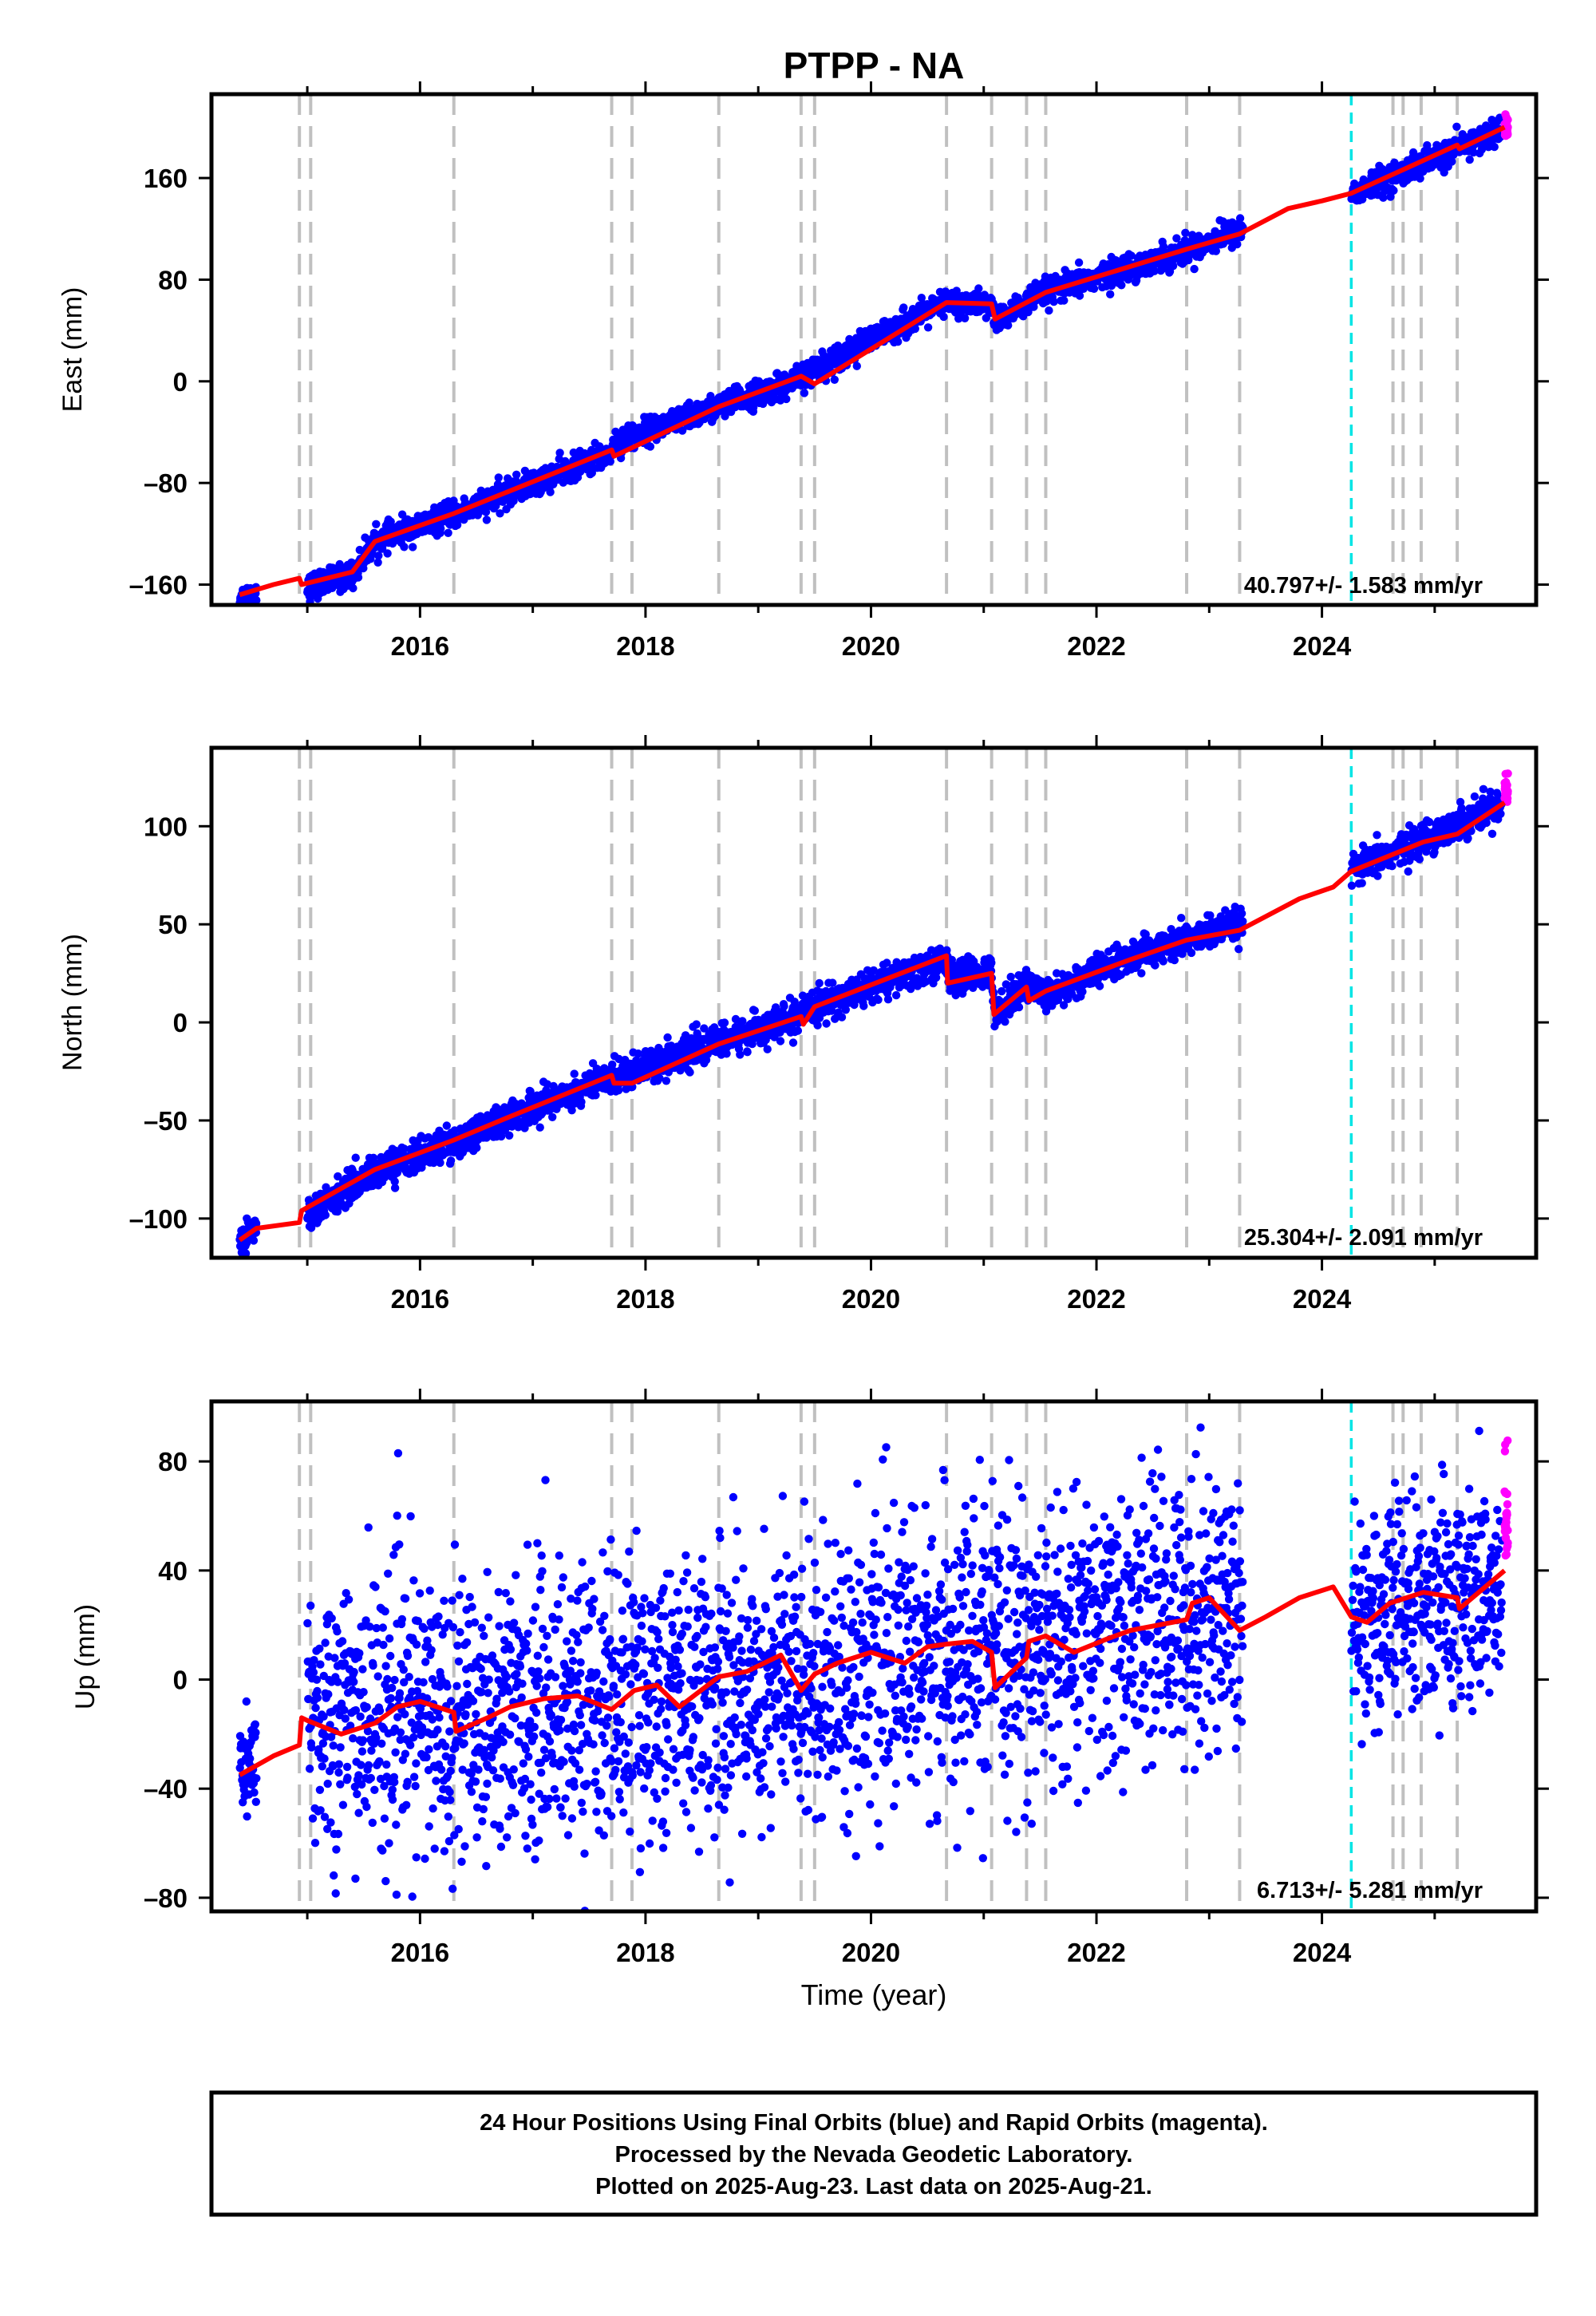  I want to click on east-y-tick-label: 160, so click(166, 178).